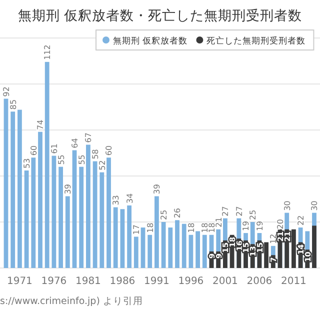 The width and height of the screenshot is (320, 320). I want to click on data-label: 53, so click(27, 163).